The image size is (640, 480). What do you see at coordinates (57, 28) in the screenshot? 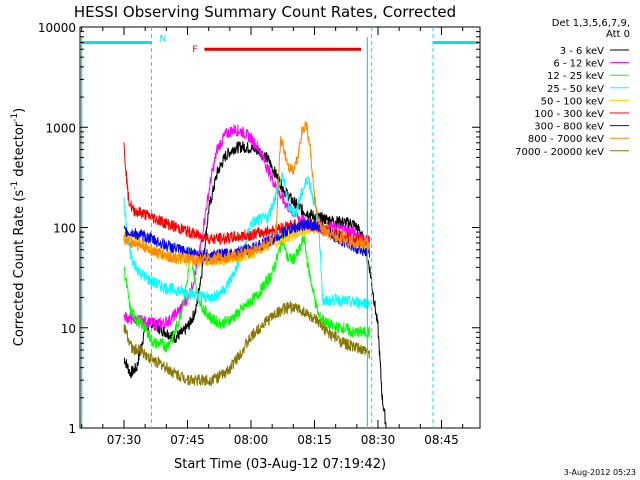
I see `y-tick-label-4: 10000` at bounding box center [57, 28].